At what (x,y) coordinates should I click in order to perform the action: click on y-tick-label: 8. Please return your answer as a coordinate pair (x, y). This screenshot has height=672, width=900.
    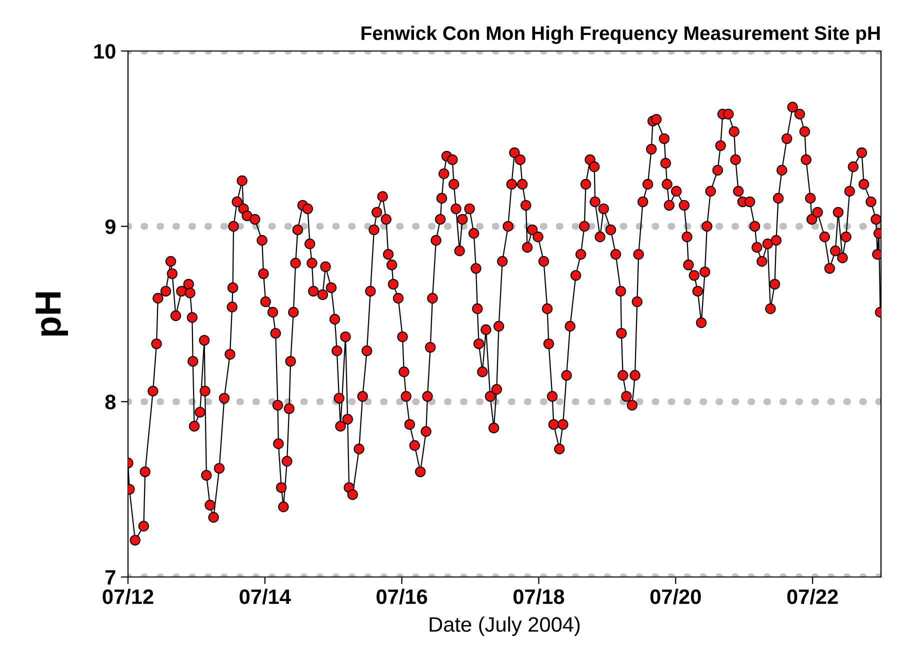
    Looking at the image, I should click on (110, 402).